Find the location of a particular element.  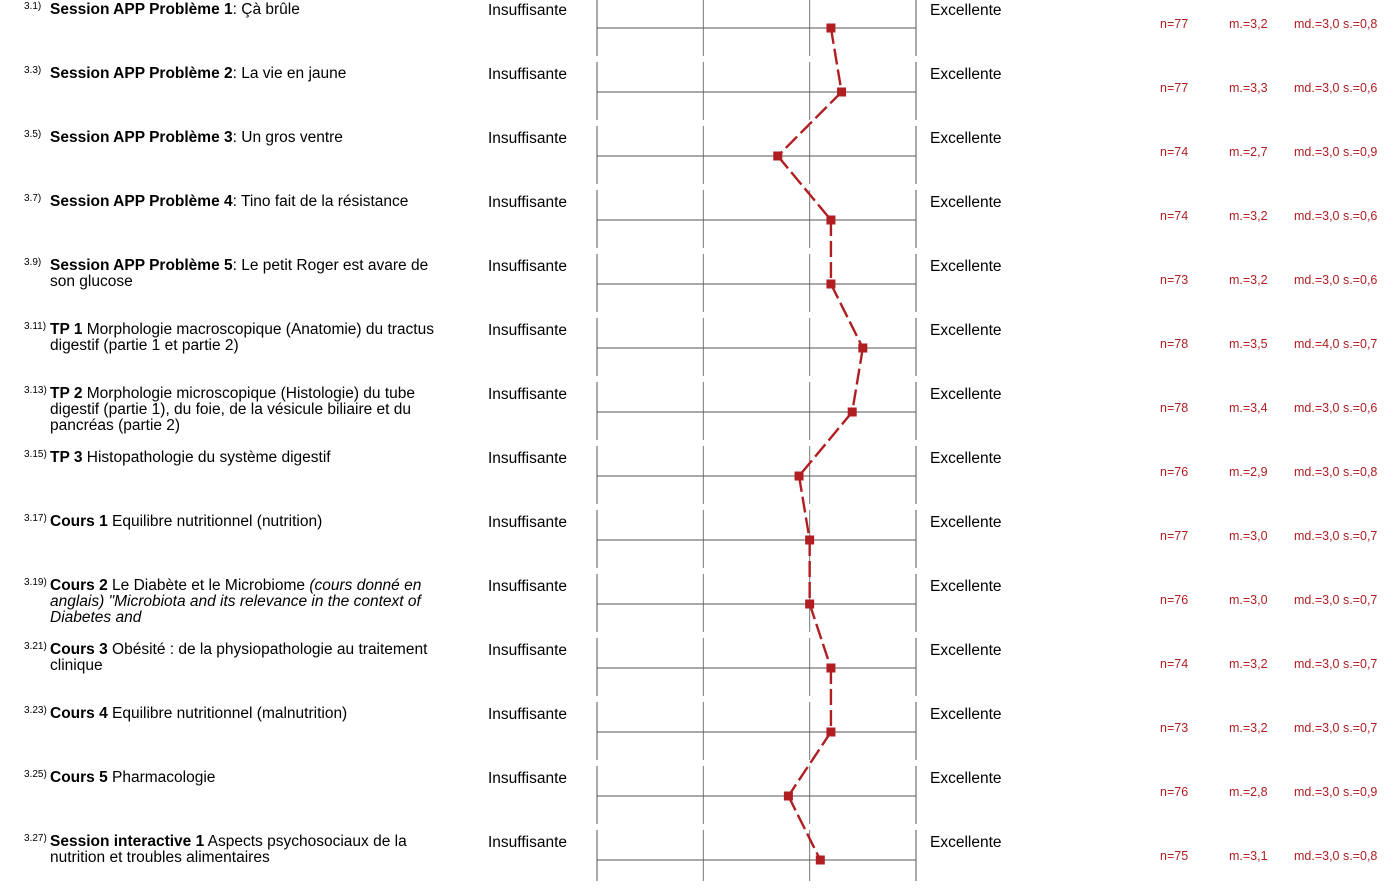

stat-count: n=78 is located at coordinates (1174, 344).